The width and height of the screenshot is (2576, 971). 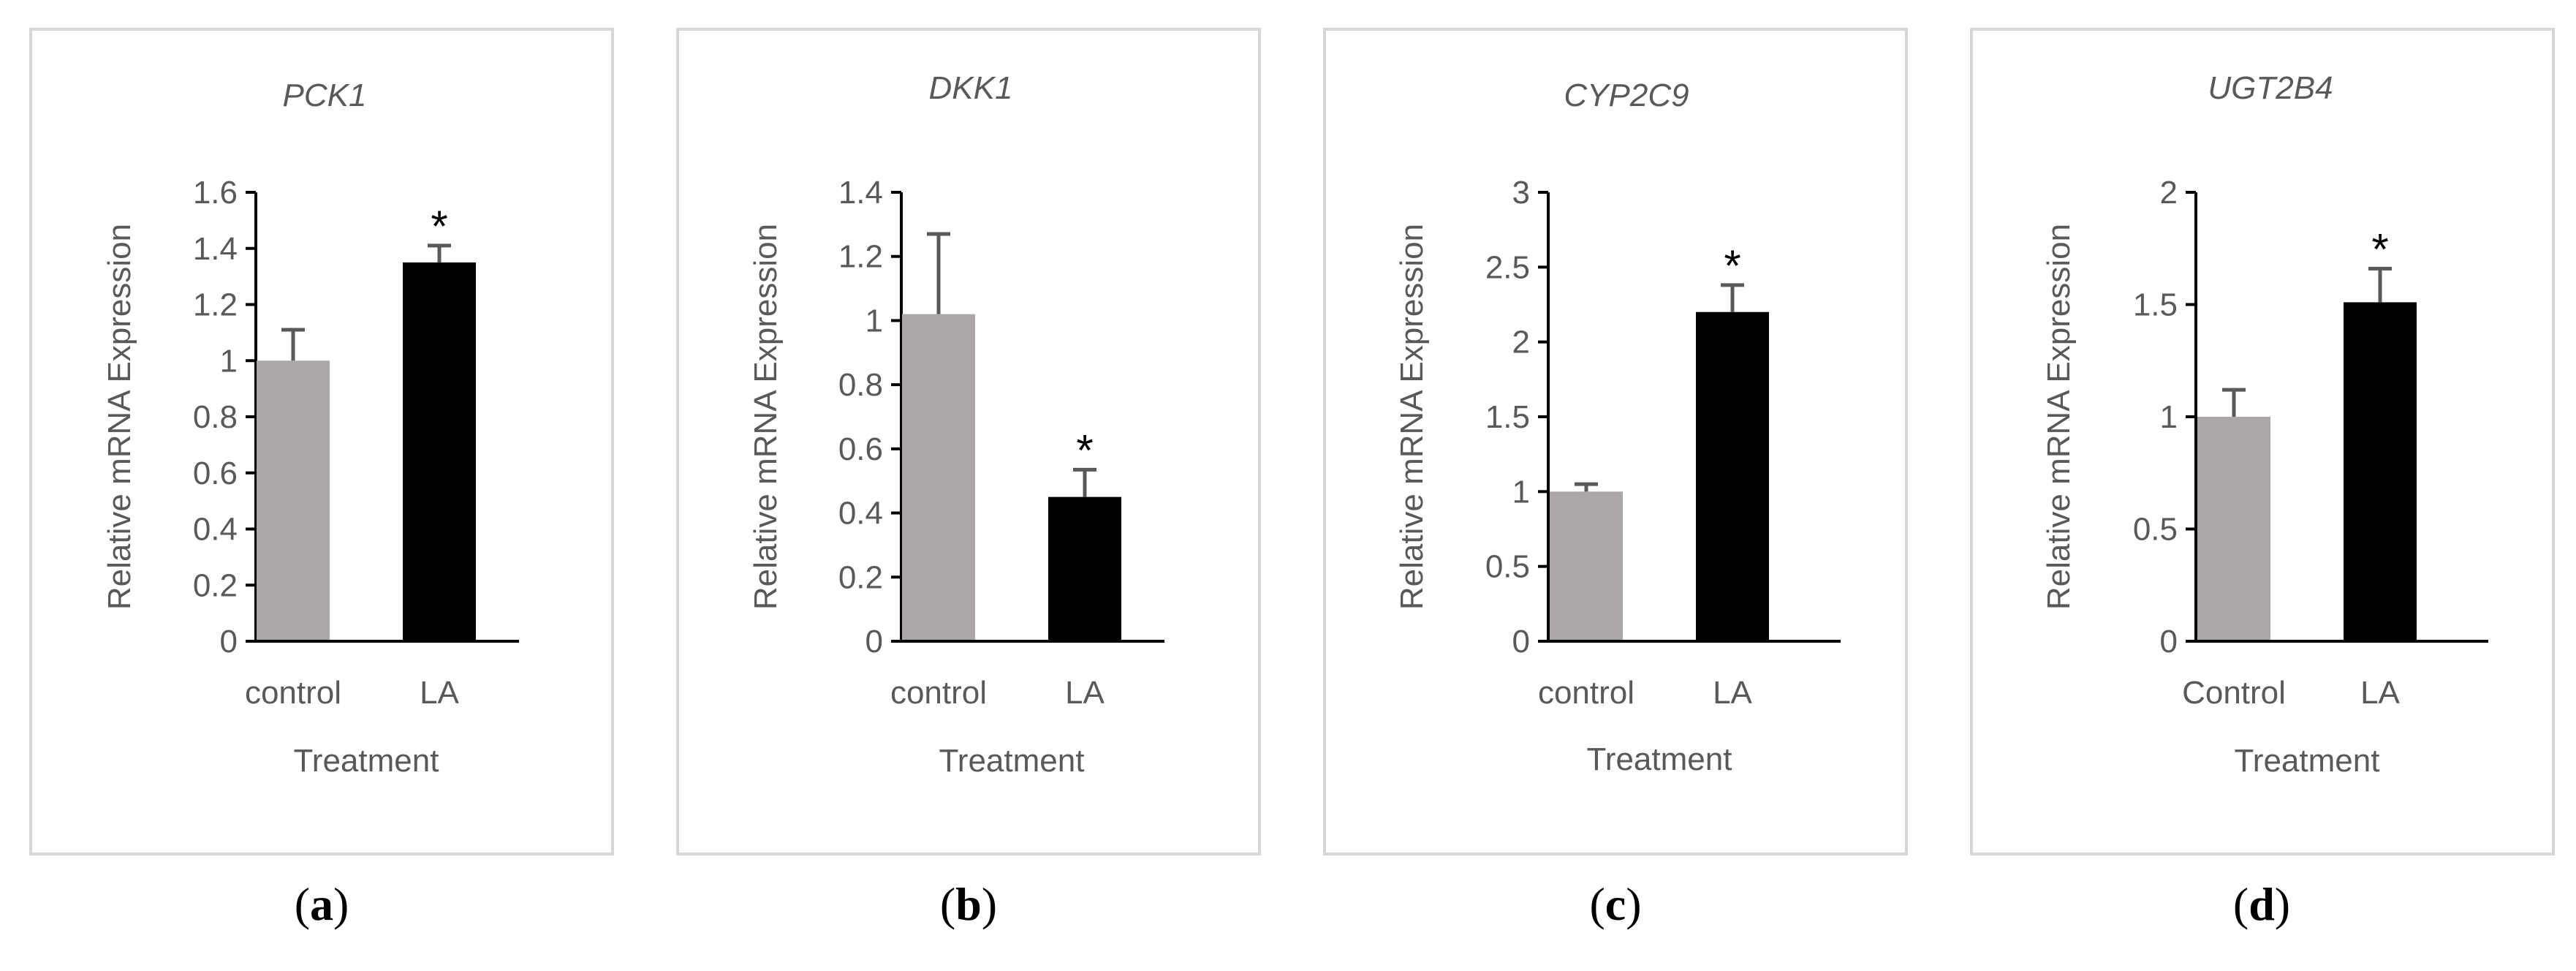 I want to click on chart-title: CYP2C9, so click(x=1626, y=95).